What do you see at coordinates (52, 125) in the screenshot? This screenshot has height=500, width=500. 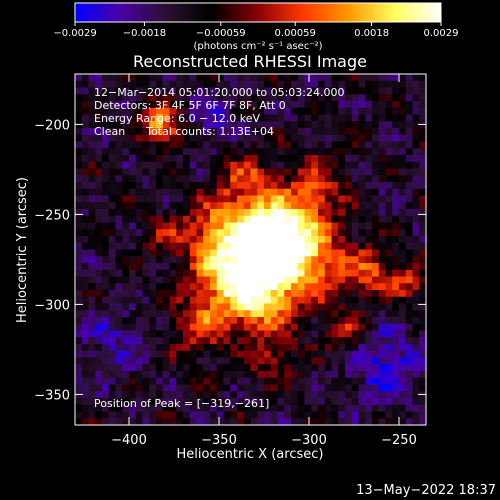 I see `y-tick-label: −200` at bounding box center [52, 125].